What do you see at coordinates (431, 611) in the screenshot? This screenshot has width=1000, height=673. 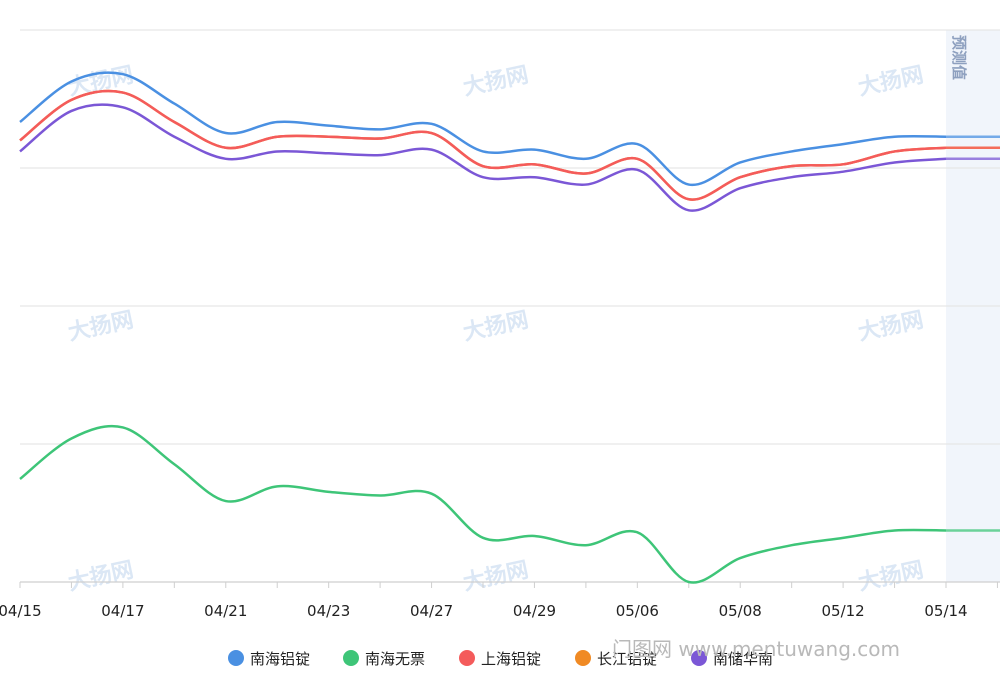 I see `x-tick-label: 04/27` at bounding box center [431, 611].